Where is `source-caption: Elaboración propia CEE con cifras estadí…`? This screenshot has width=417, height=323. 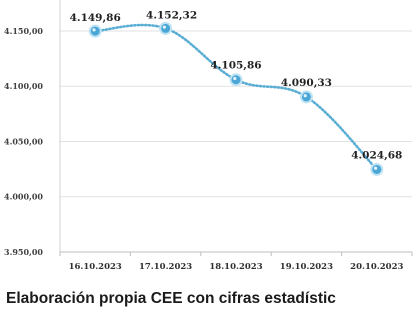
source-caption: Elaboración propia CEE con cifras estadí… is located at coordinates (171, 298).